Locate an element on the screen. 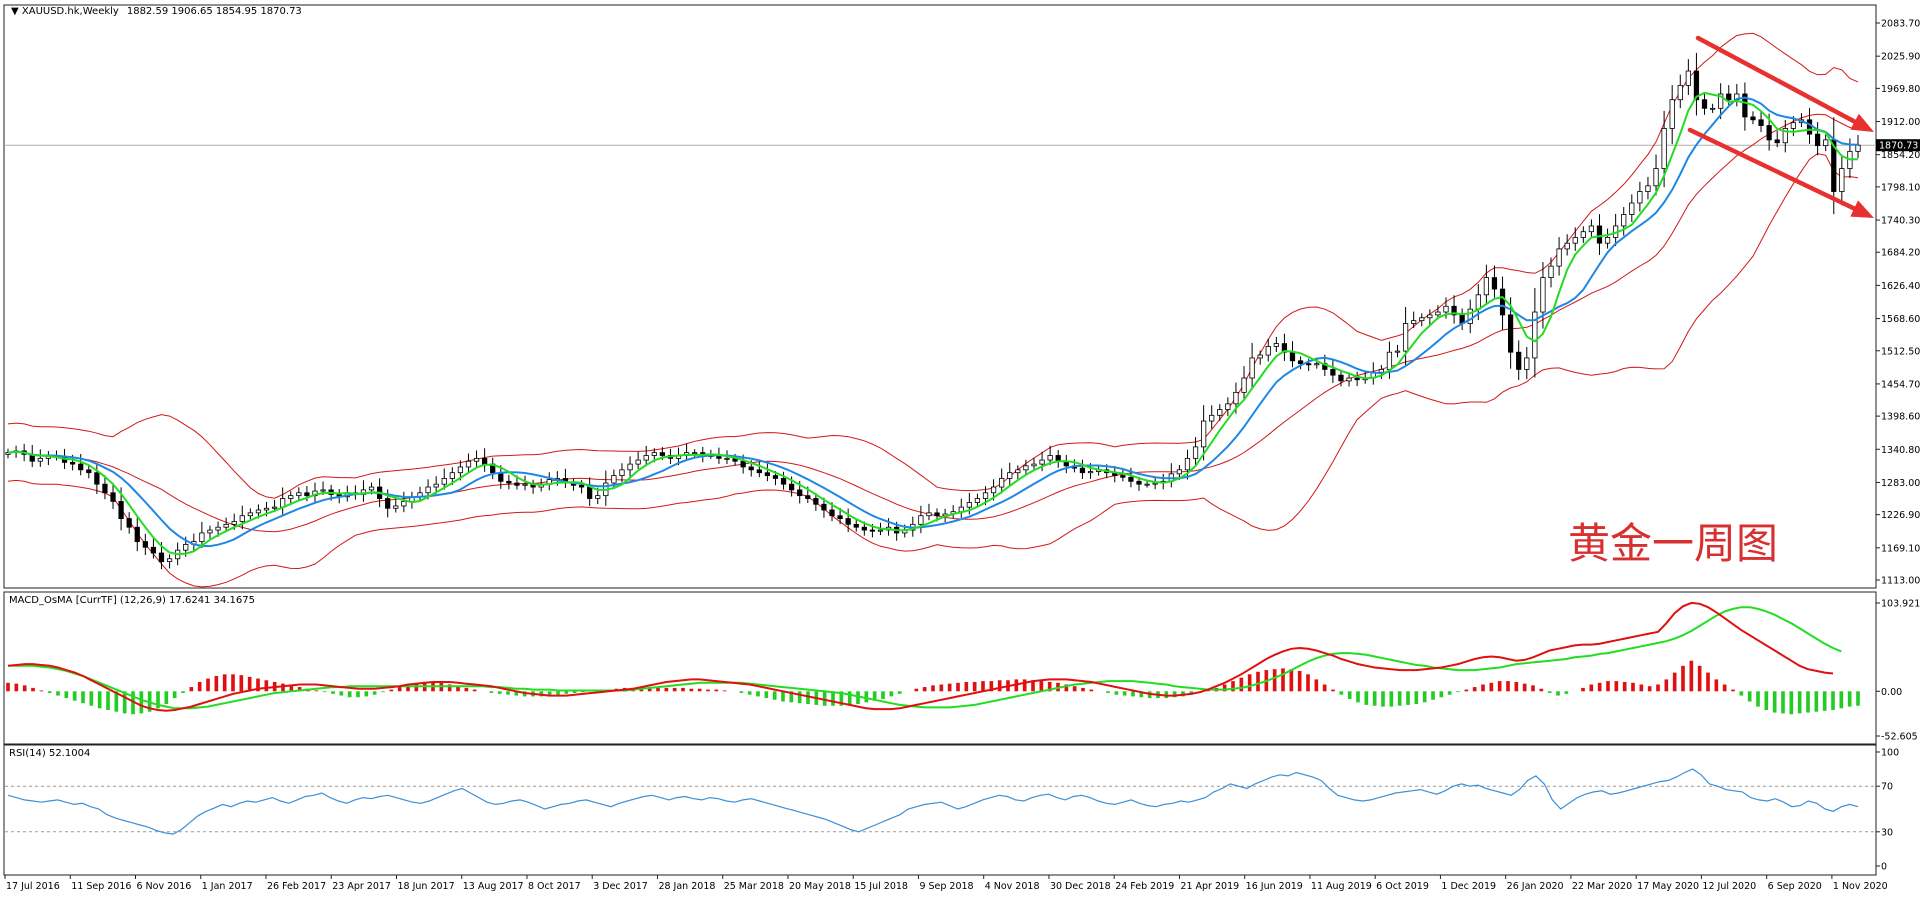 This screenshot has width=1920, height=899. time-tick-label: 28 Jan 2018 is located at coordinates (686, 886).